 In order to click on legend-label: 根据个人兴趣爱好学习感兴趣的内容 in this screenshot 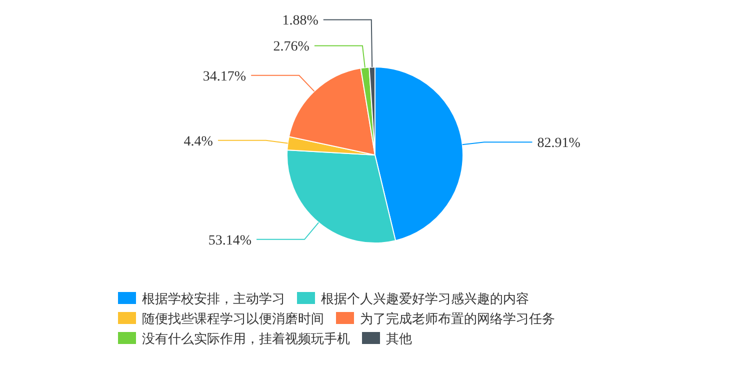, I will do `click(425, 299)`.